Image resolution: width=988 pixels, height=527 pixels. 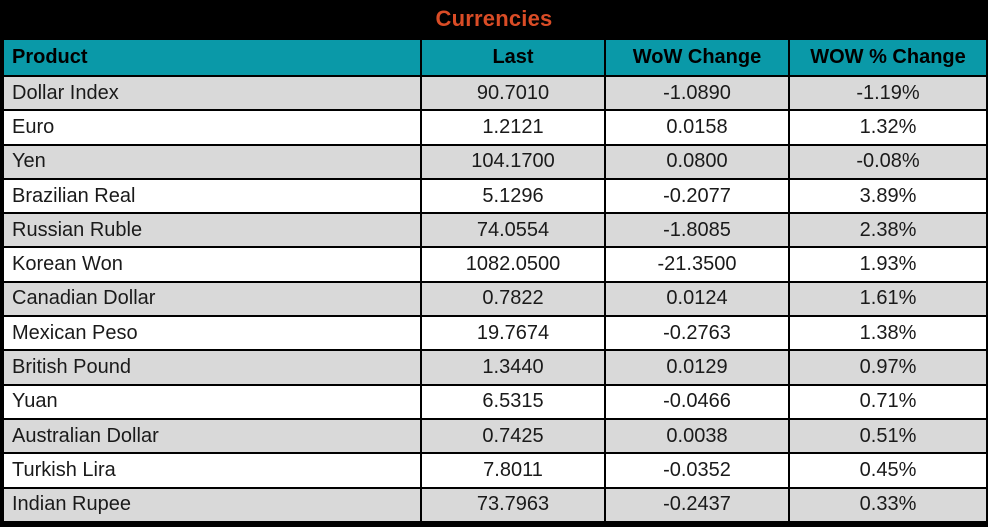 I want to click on wow-change-cell: 0.0158, so click(x=697, y=127).